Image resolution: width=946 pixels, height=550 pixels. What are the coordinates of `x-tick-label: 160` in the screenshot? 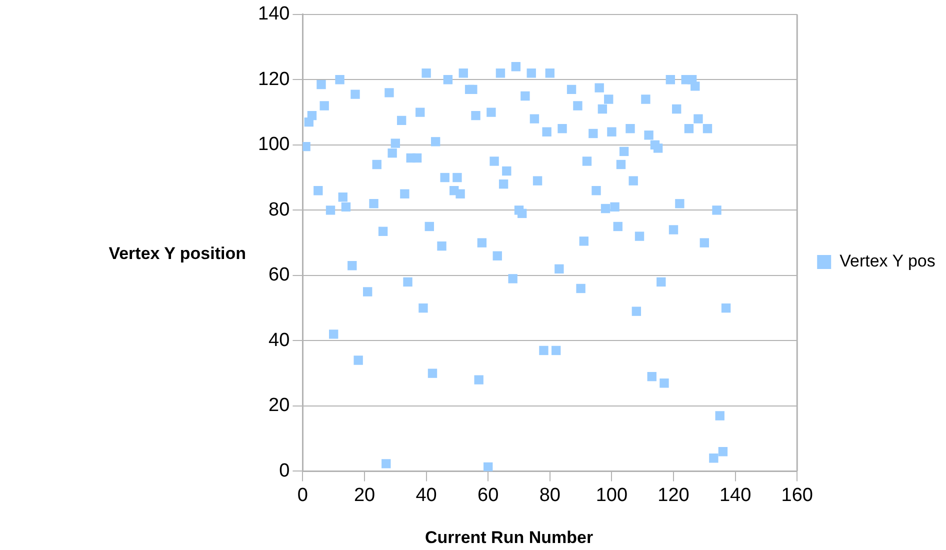 It's located at (797, 495).